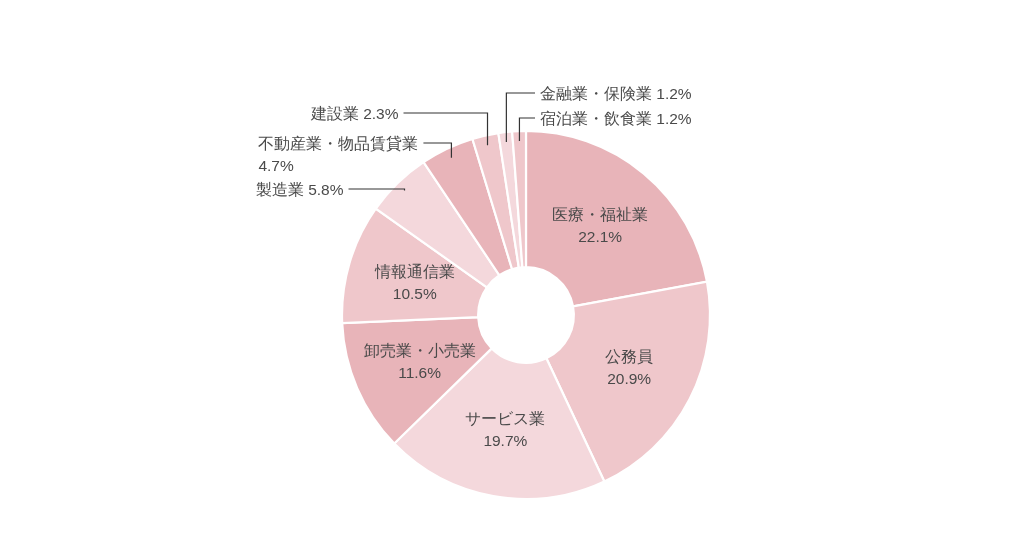  What do you see at coordinates (505, 418) in the screenshot?
I see `slice-label: サービス業` at bounding box center [505, 418].